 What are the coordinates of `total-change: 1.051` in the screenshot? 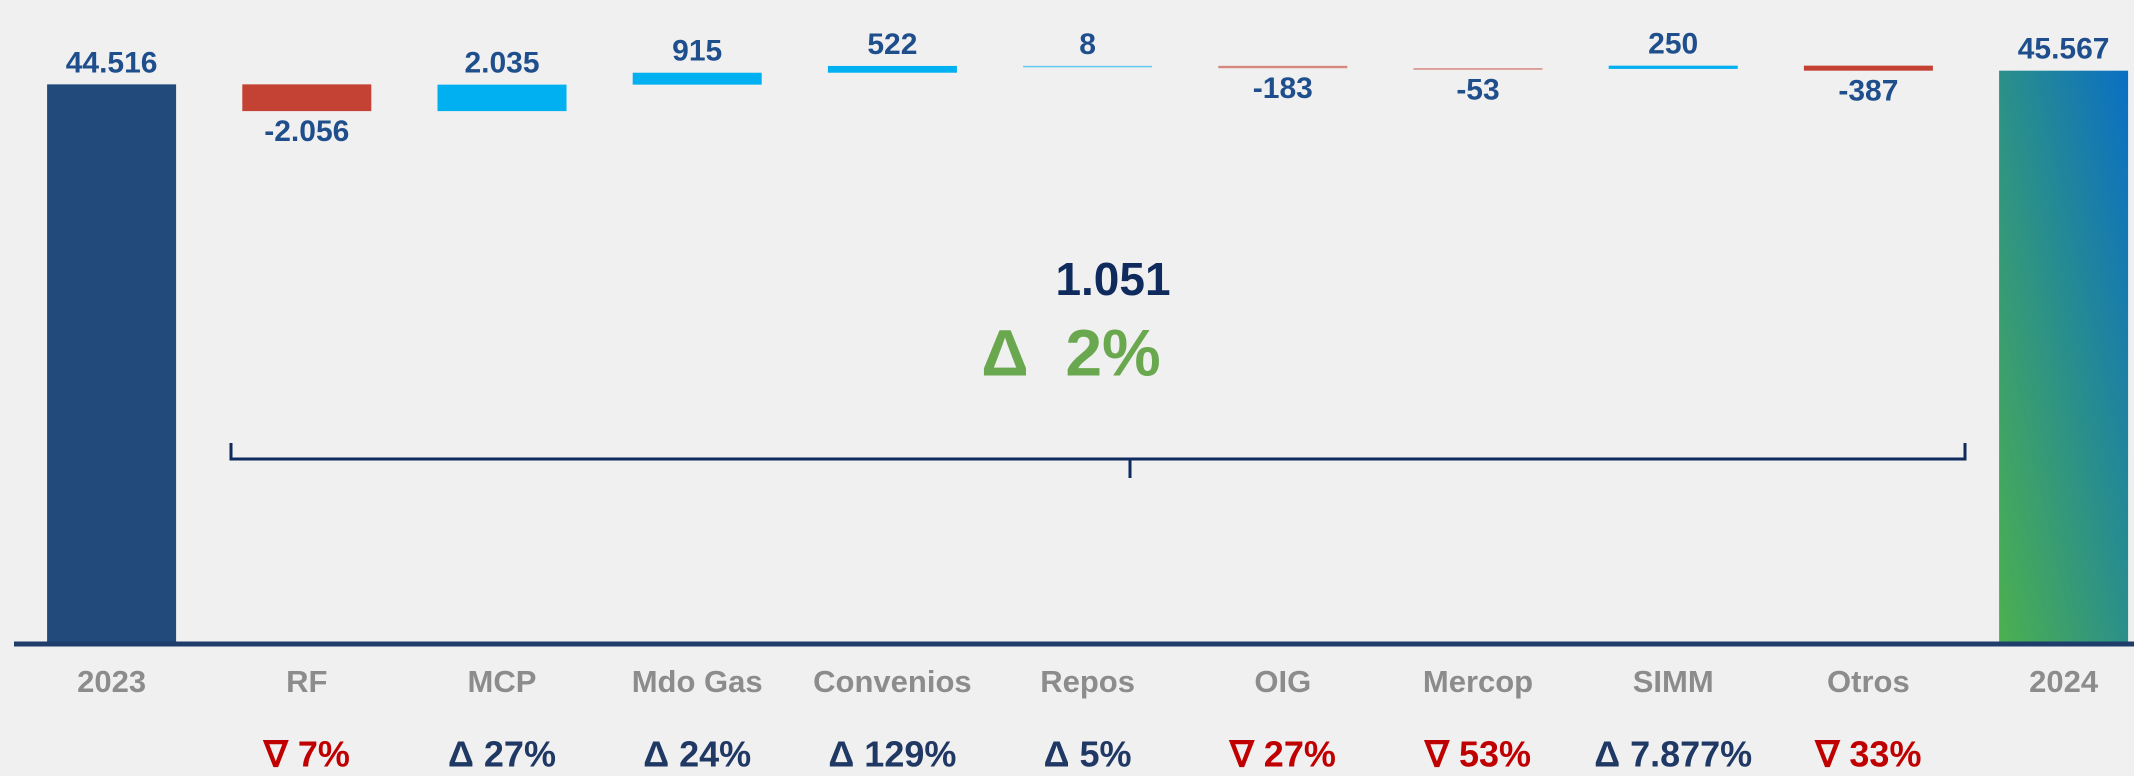 It's located at (1112, 279).